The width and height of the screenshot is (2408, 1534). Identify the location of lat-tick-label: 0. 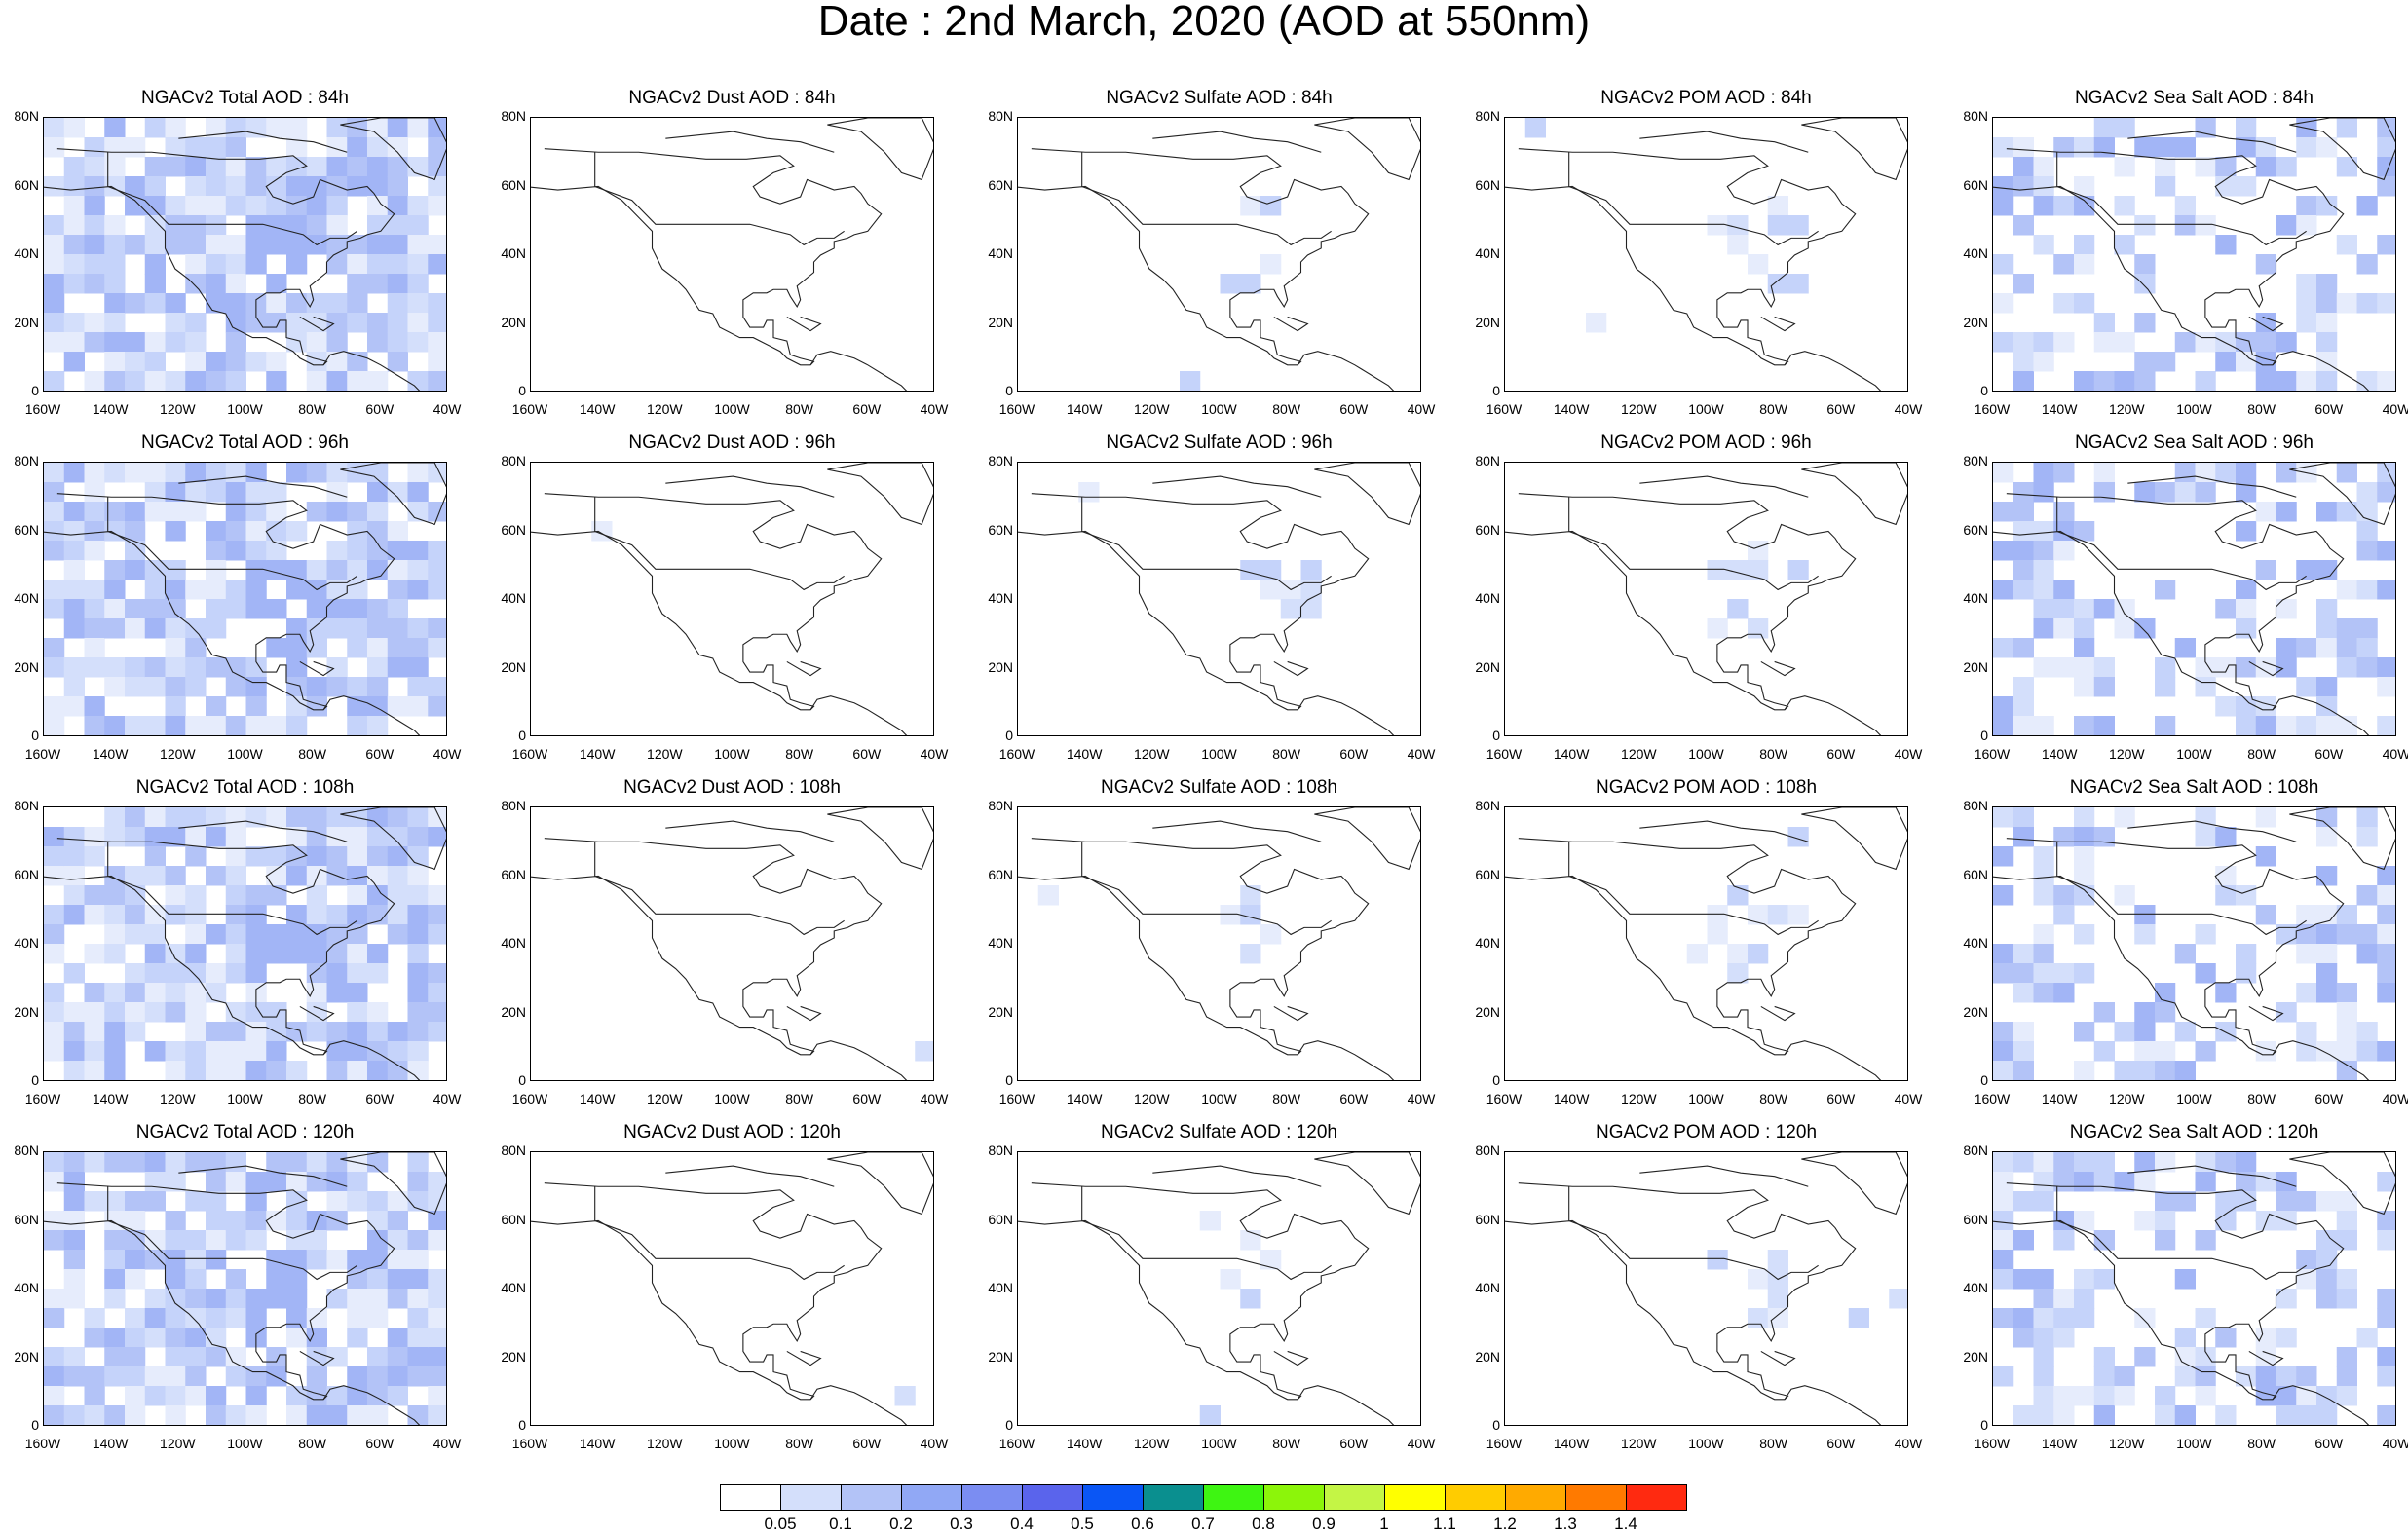
(1496, 1080).